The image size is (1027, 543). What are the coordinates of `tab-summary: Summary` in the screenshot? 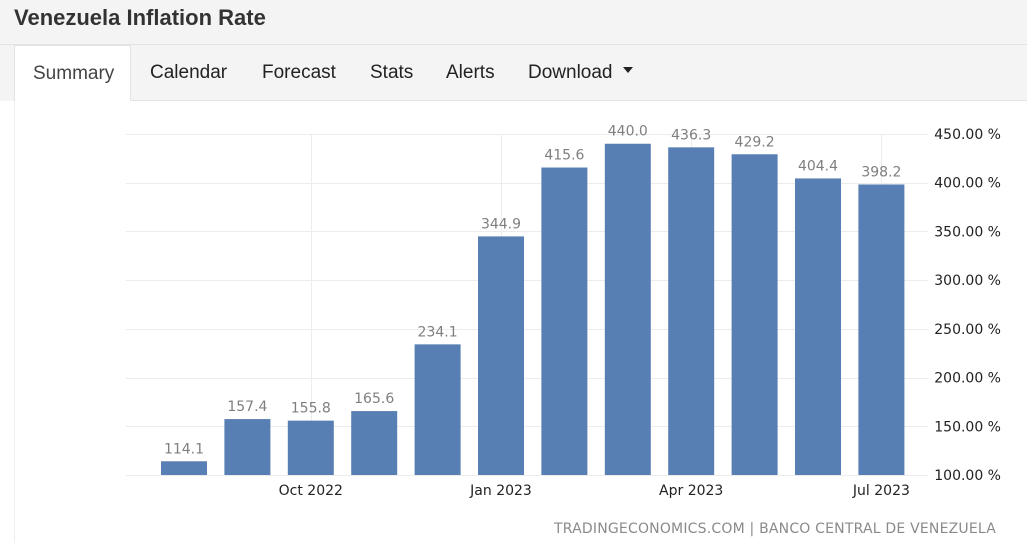 It's located at (72, 73).